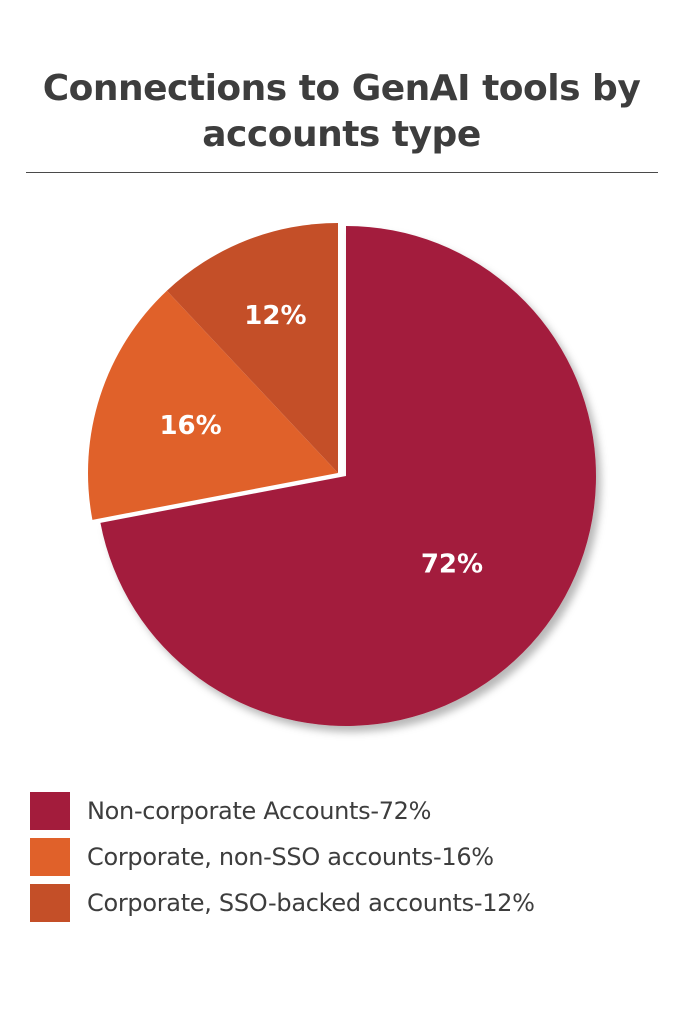 This screenshot has height=1024, width=683. What do you see at coordinates (50, 902) in the screenshot?
I see `legend-swatch-corporate-sso` at bounding box center [50, 902].